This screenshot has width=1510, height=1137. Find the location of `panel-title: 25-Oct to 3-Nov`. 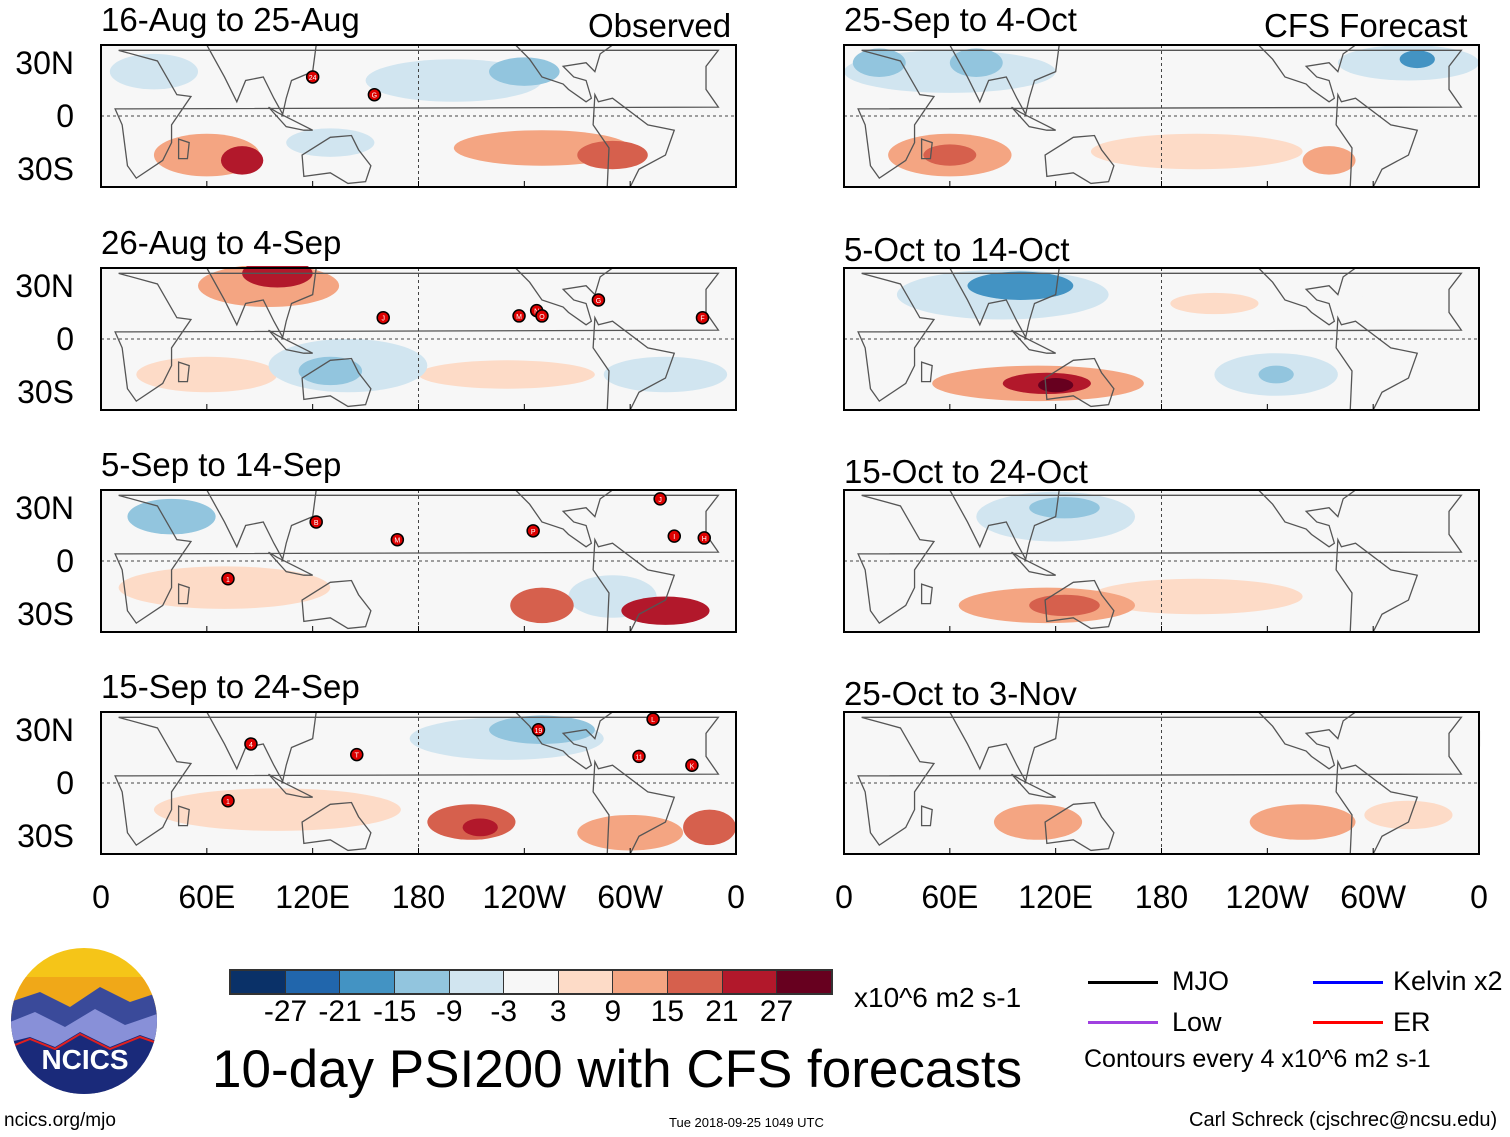

panel-title: 25-Oct to 3-Nov is located at coordinates (960, 693).